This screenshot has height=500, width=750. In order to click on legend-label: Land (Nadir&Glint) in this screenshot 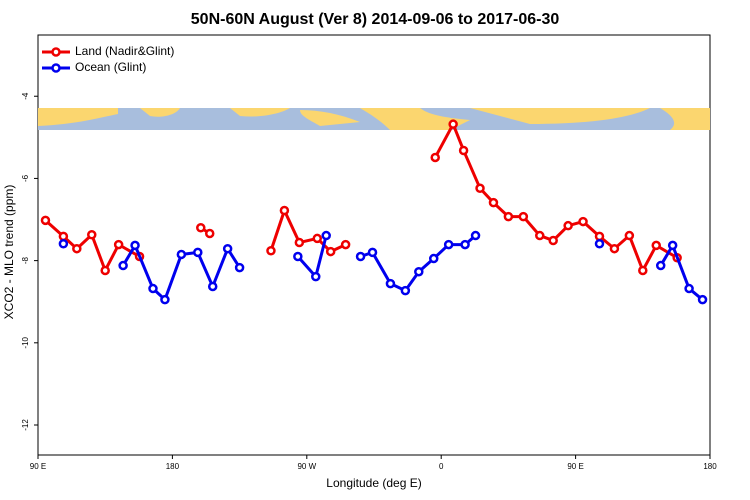, I will do `click(124, 51)`.